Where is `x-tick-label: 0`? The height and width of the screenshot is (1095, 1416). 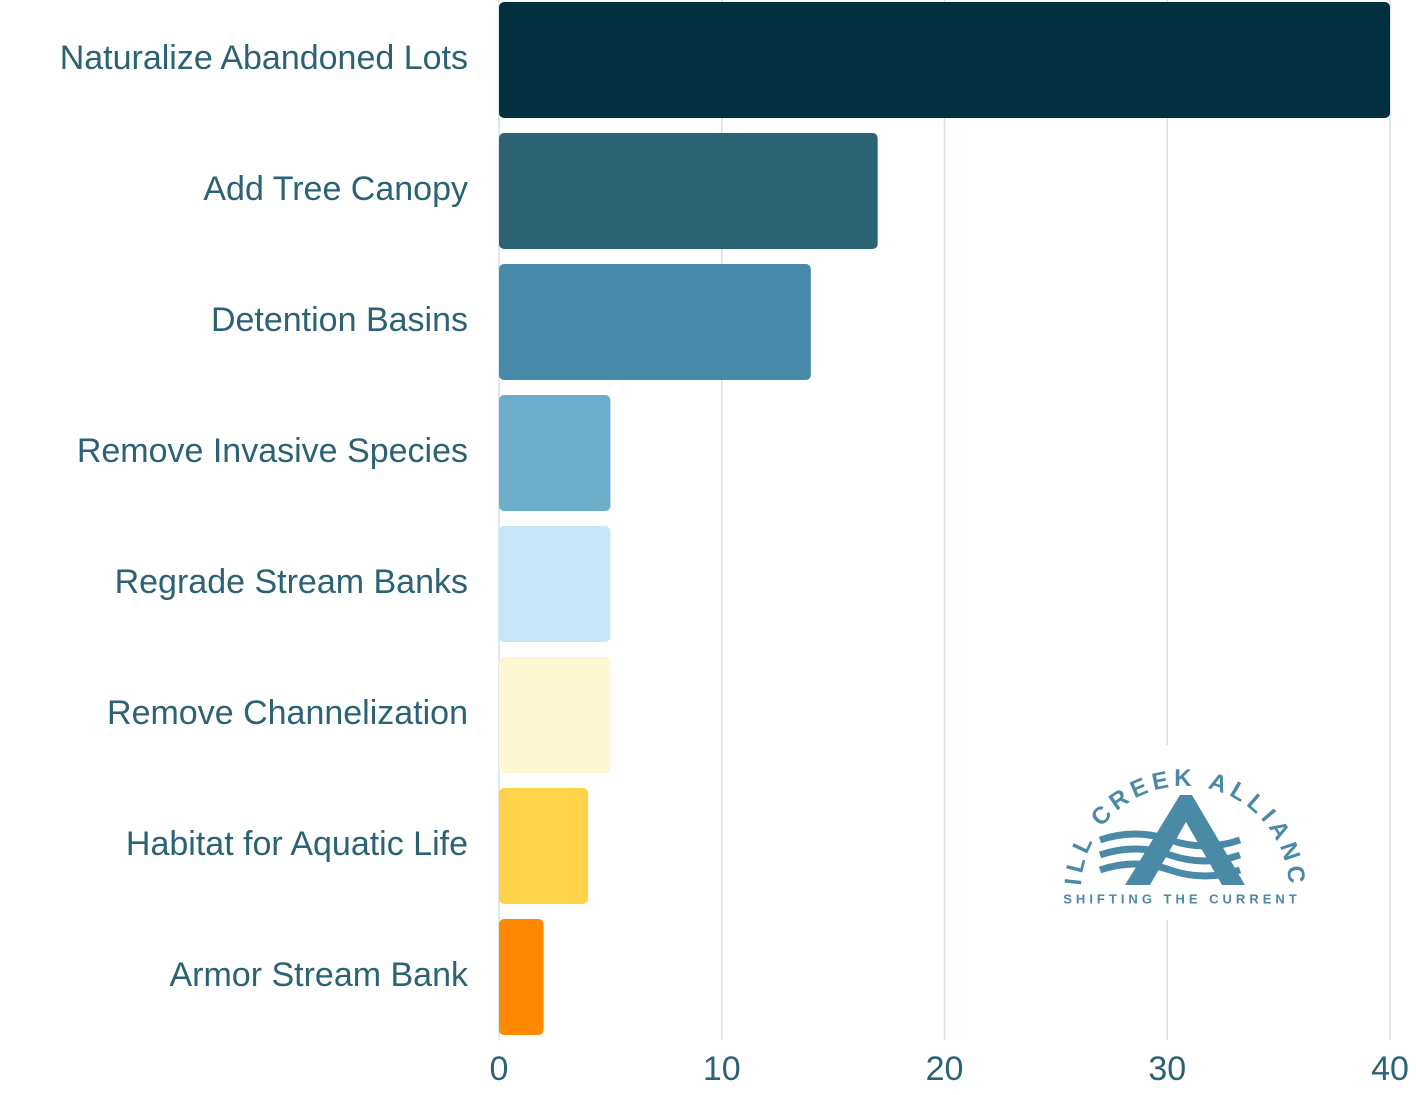
x-tick-label: 0 is located at coordinates (499, 1069).